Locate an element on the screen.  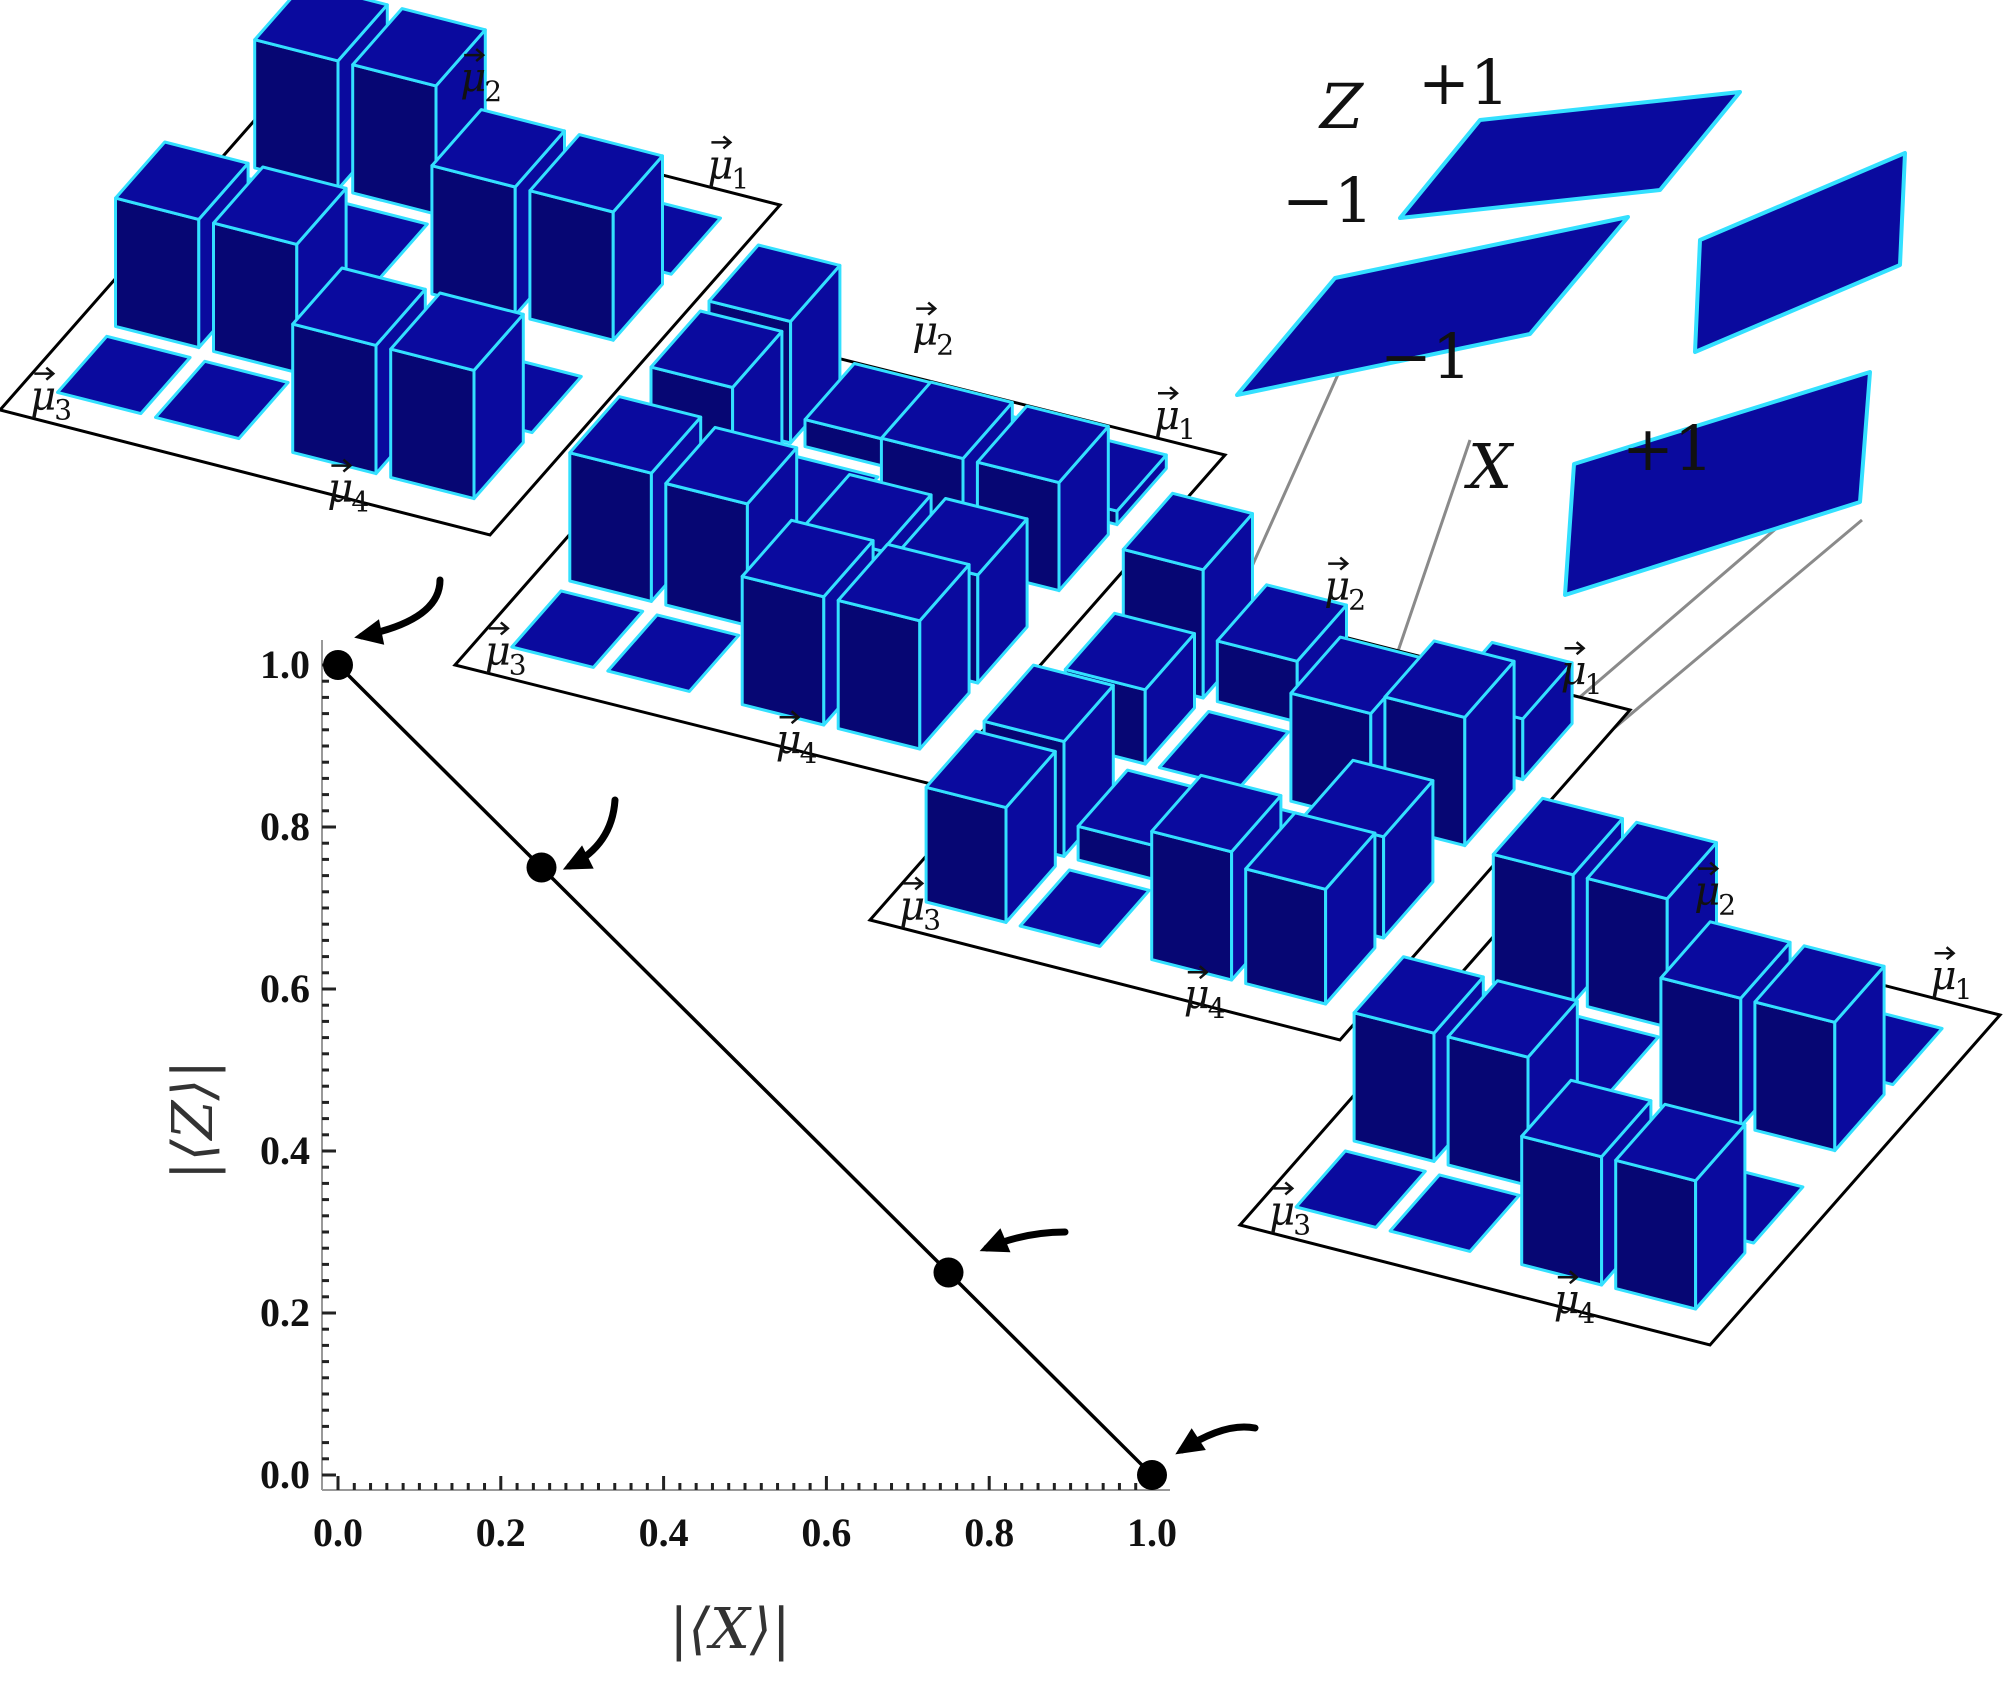
y-tick-label: 0.2 is located at coordinates (285, 1312).